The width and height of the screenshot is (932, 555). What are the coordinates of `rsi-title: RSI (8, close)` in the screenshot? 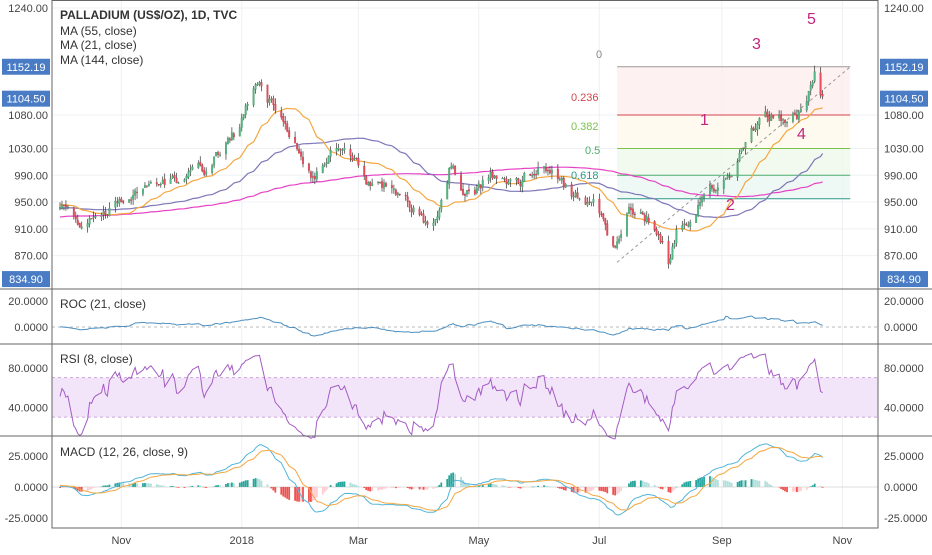 It's located at (96, 359).